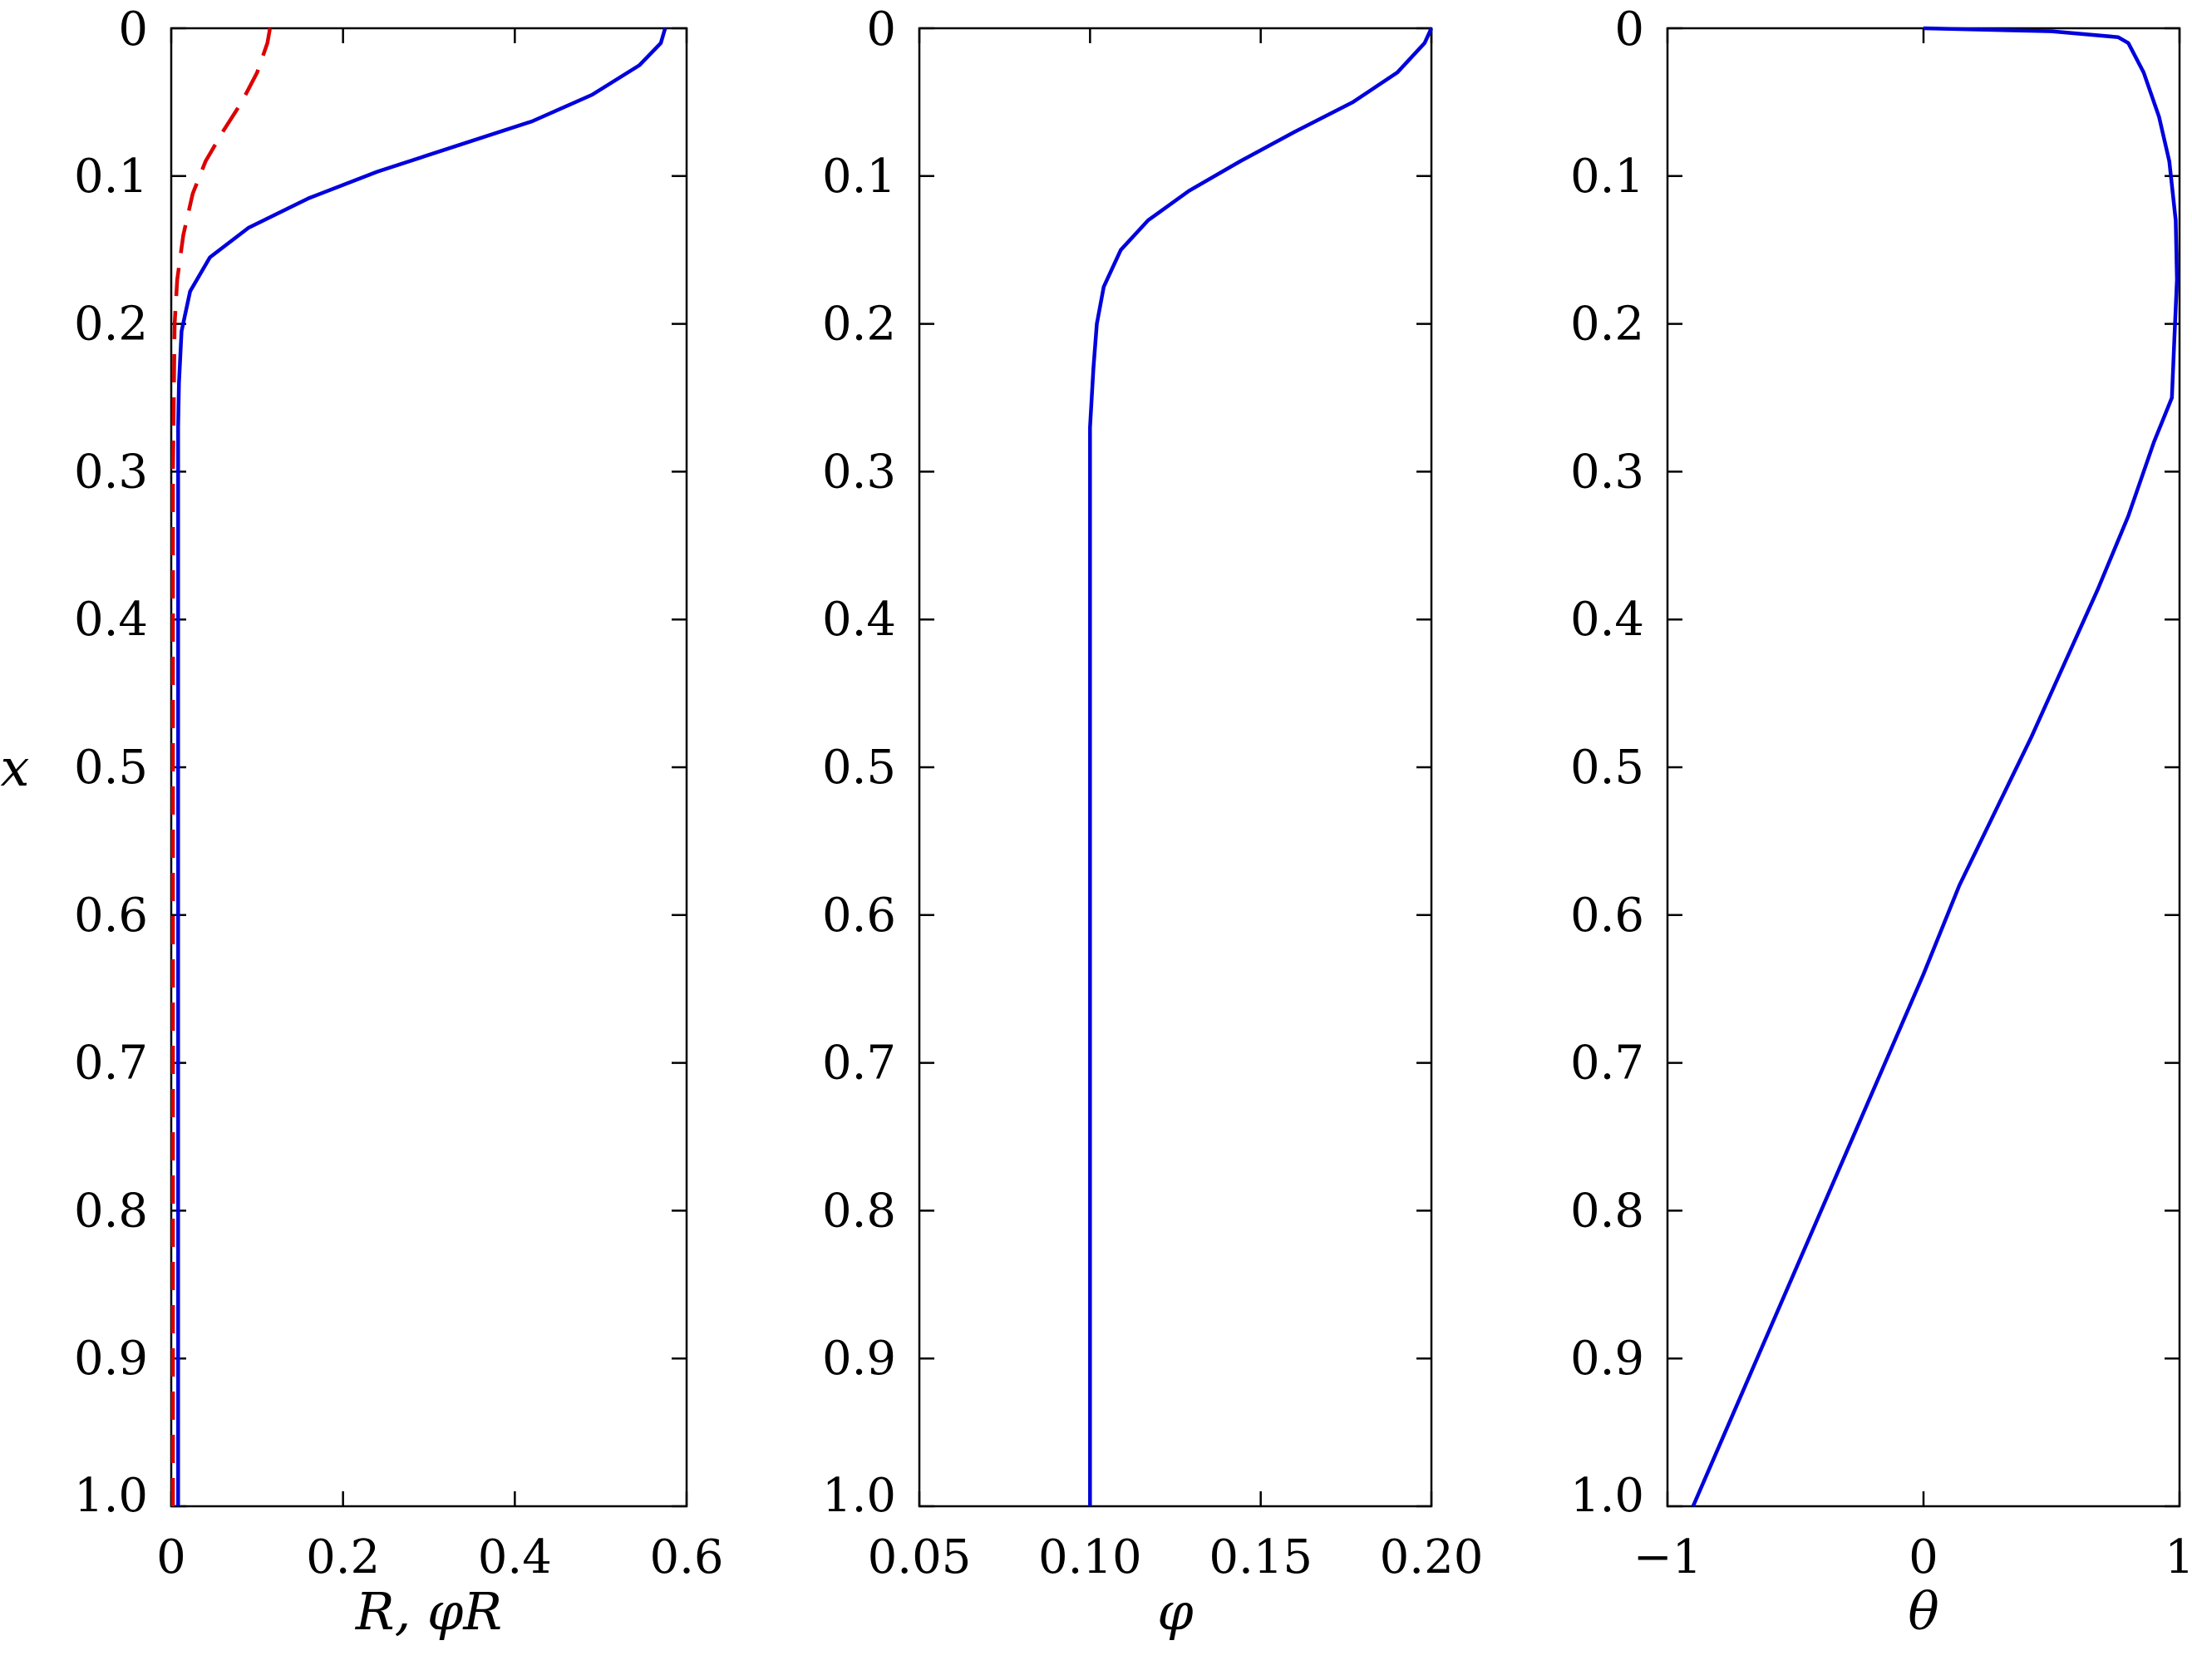  Describe the element at coordinates (920, 1557) in the screenshot. I see `x-tick-label: 0.05` at that location.